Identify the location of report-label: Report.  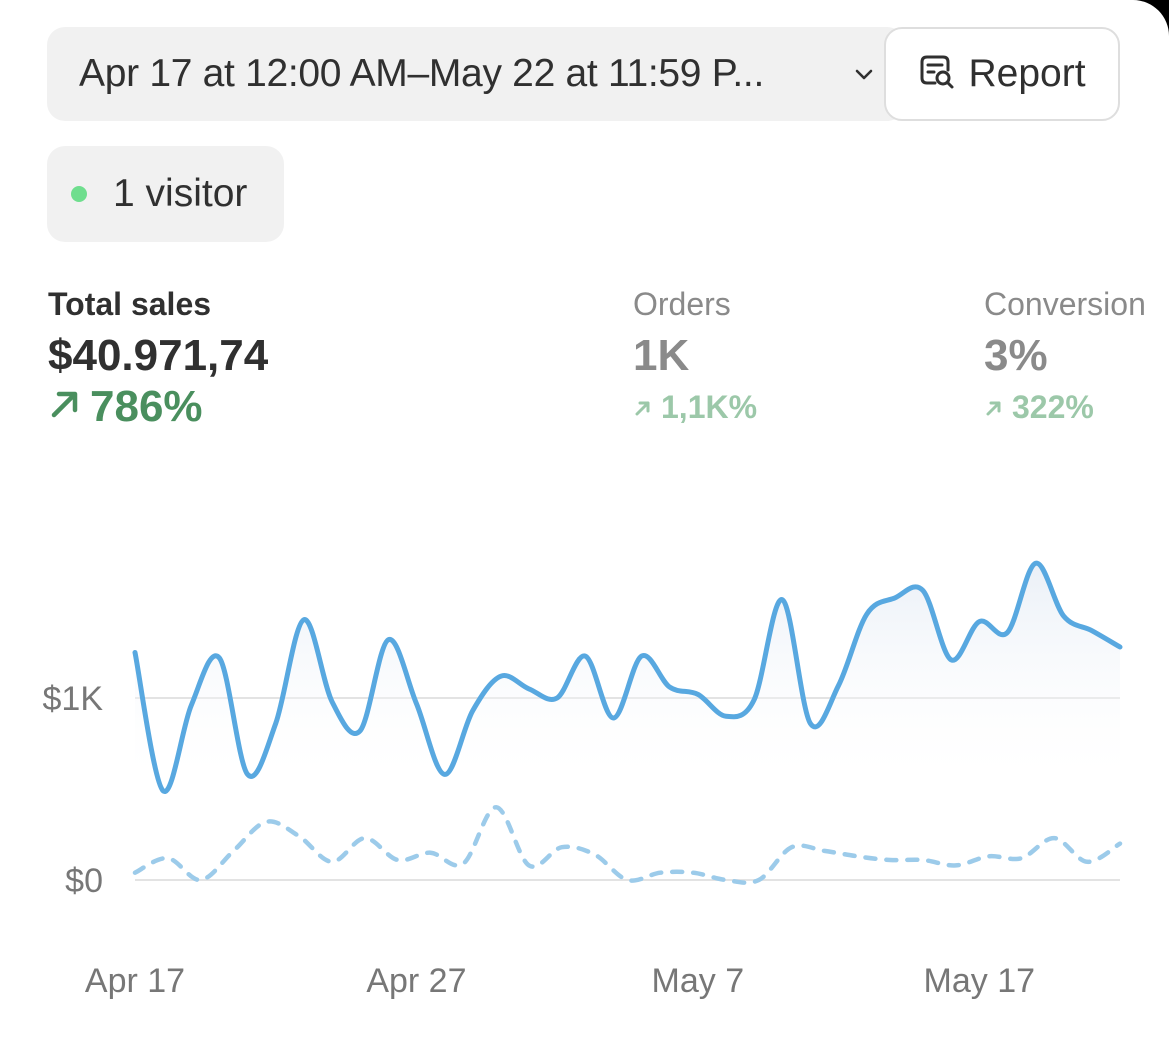
(1027, 73).